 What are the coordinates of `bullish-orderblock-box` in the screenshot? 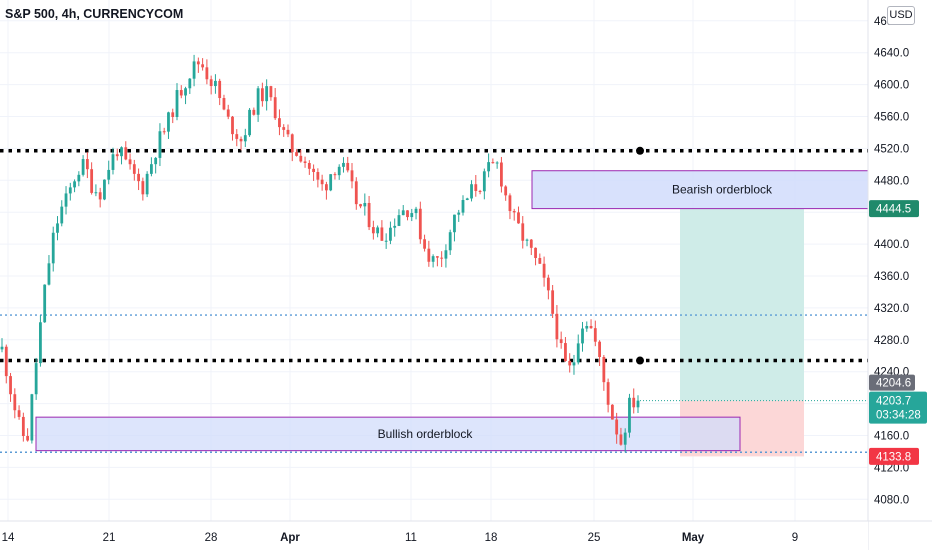 It's located at (388, 434).